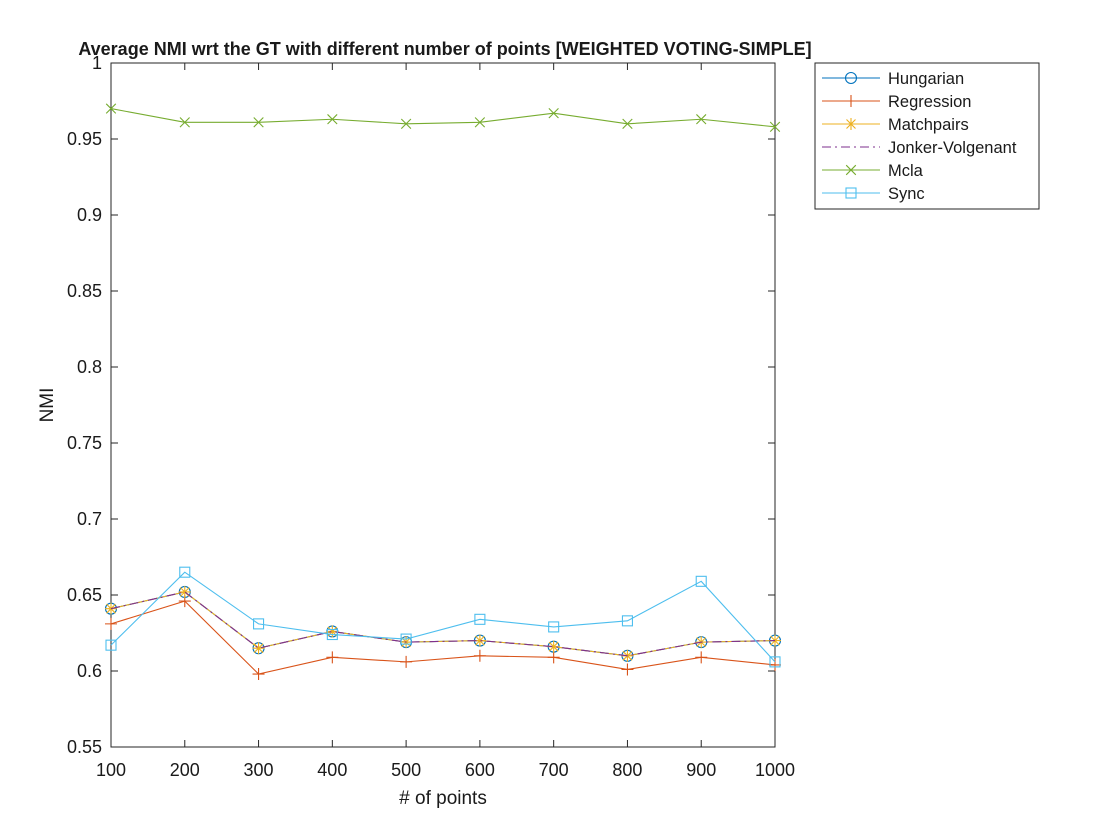  What do you see at coordinates (89, 215) in the screenshot?
I see `y-tick-label: 0.9` at bounding box center [89, 215].